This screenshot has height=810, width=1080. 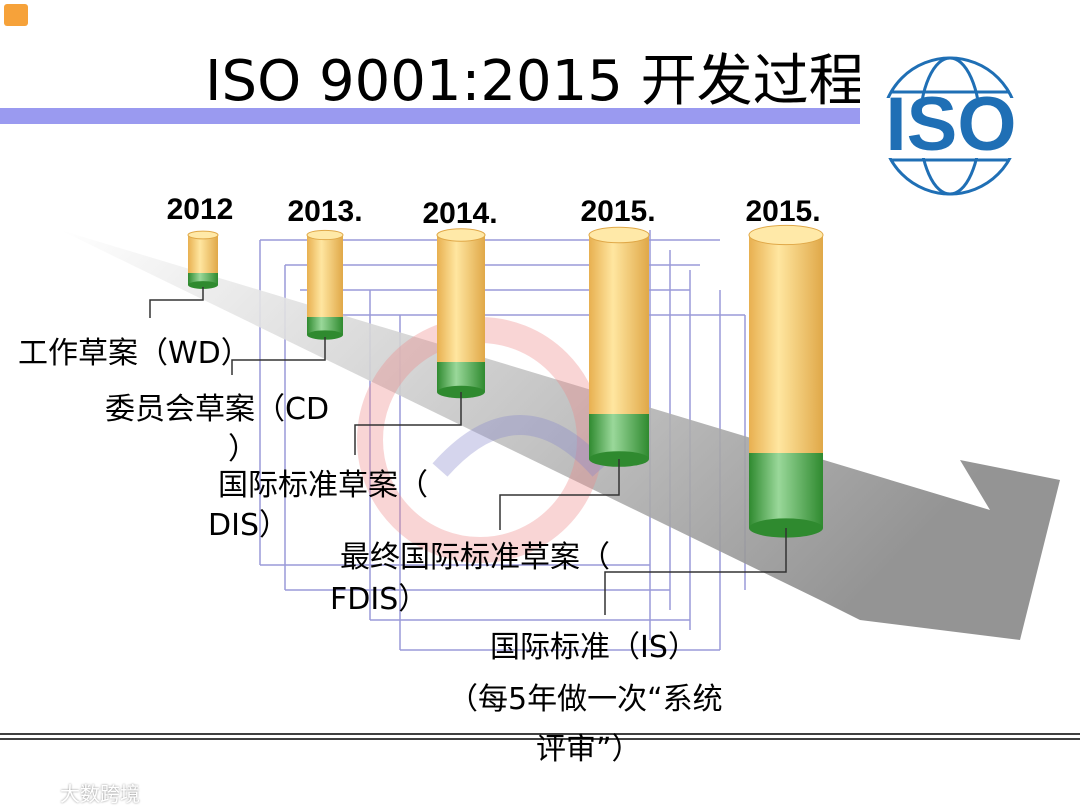 What do you see at coordinates (585, 699) in the screenshot?
I see `stage-label: （每5年做一次“系统` at bounding box center [585, 699].